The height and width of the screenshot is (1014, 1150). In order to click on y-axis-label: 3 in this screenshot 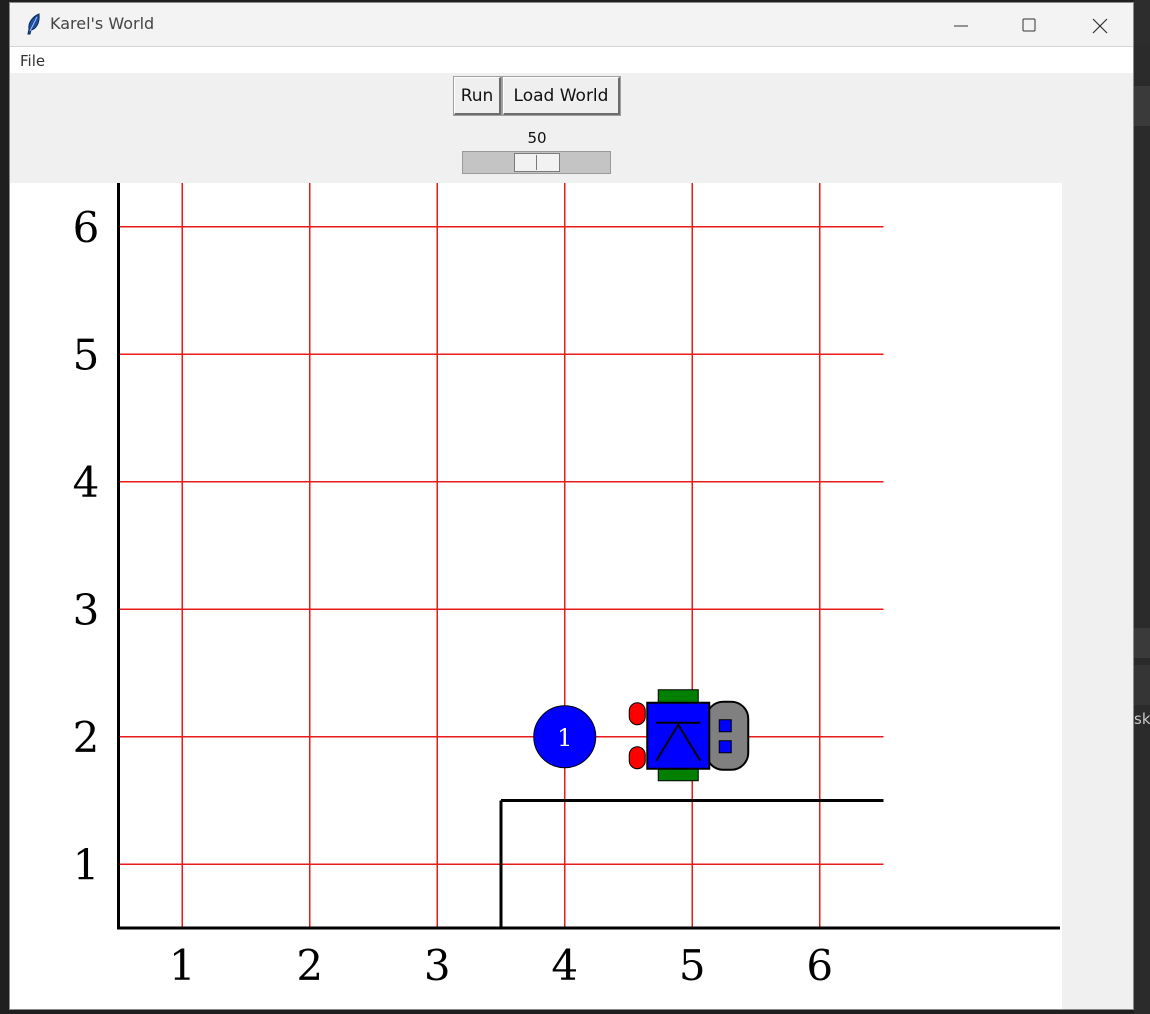, I will do `click(86, 609)`.